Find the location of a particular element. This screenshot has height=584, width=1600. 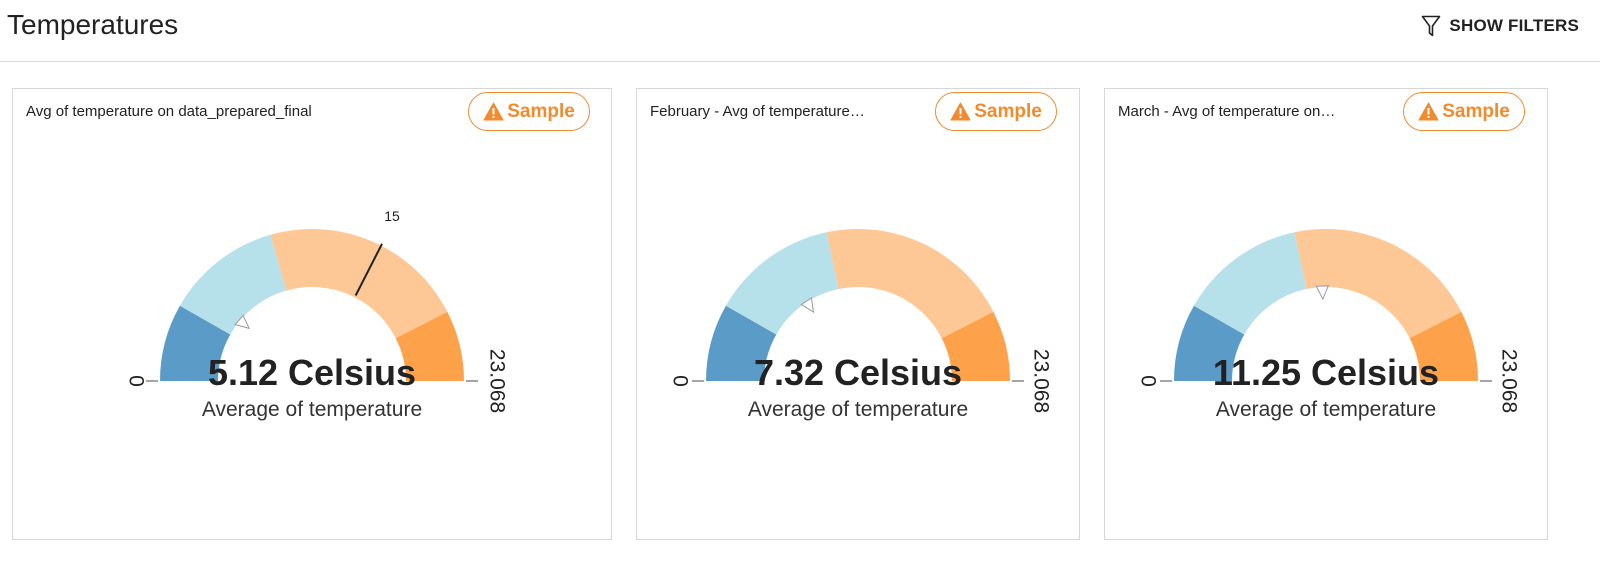

page-title: Temperatures is located at coordinates (93, 24).